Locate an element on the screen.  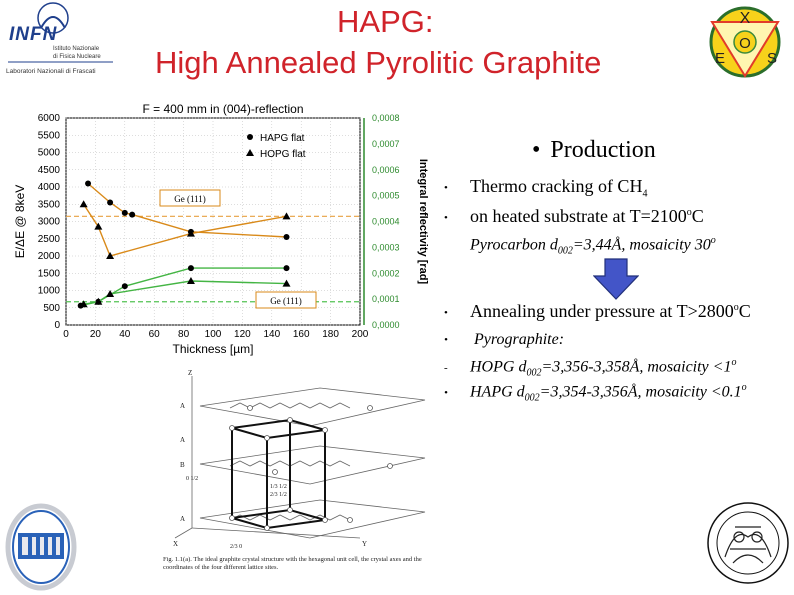
infn-emblem-icon is located at coordinates (60, 32).